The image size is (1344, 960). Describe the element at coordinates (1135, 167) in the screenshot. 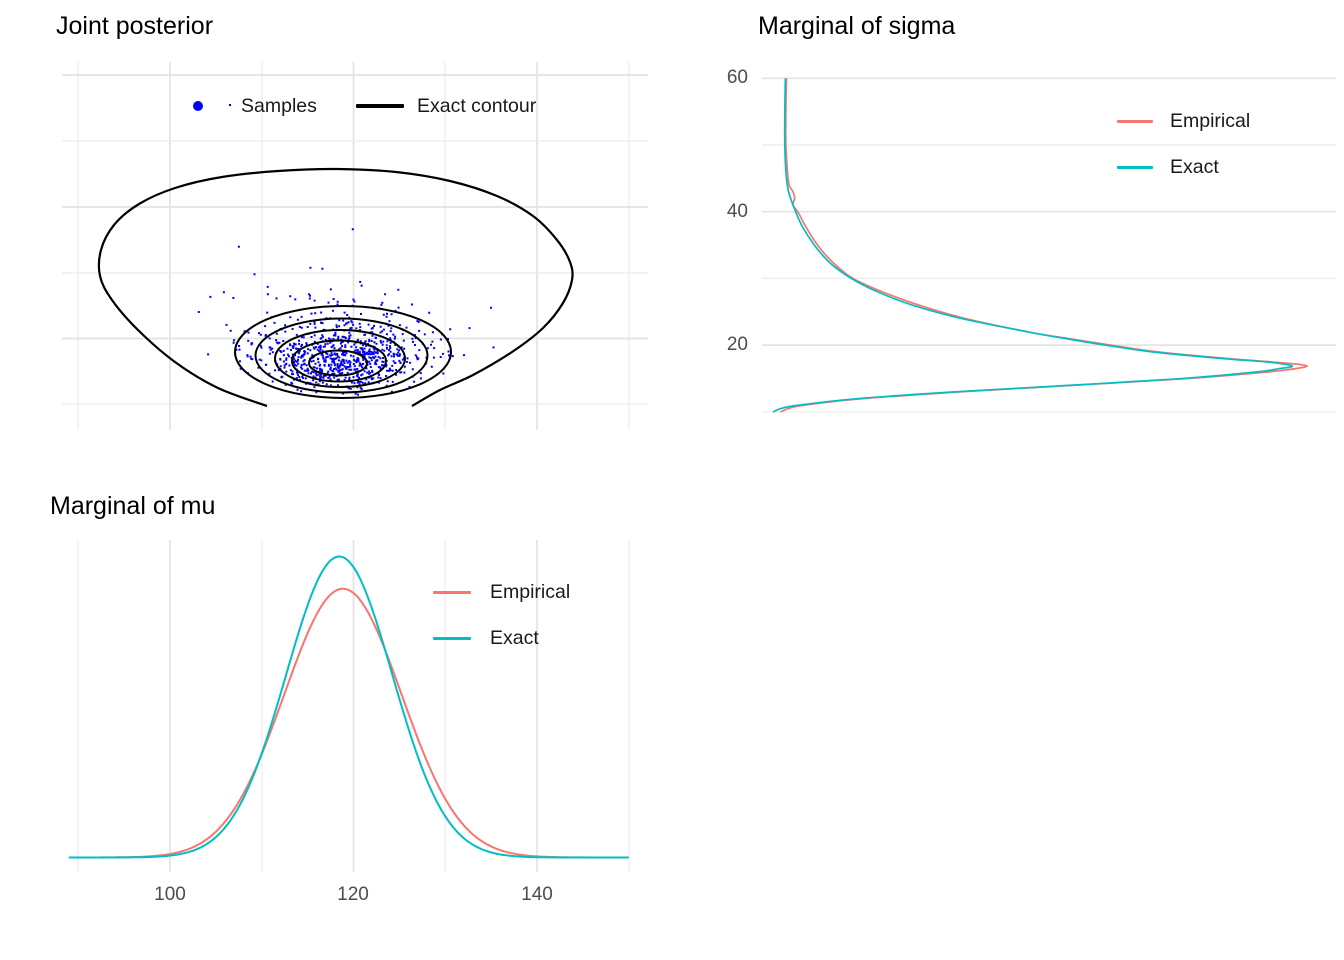

I see `sigma-exact-legend-line-icon` at that location.